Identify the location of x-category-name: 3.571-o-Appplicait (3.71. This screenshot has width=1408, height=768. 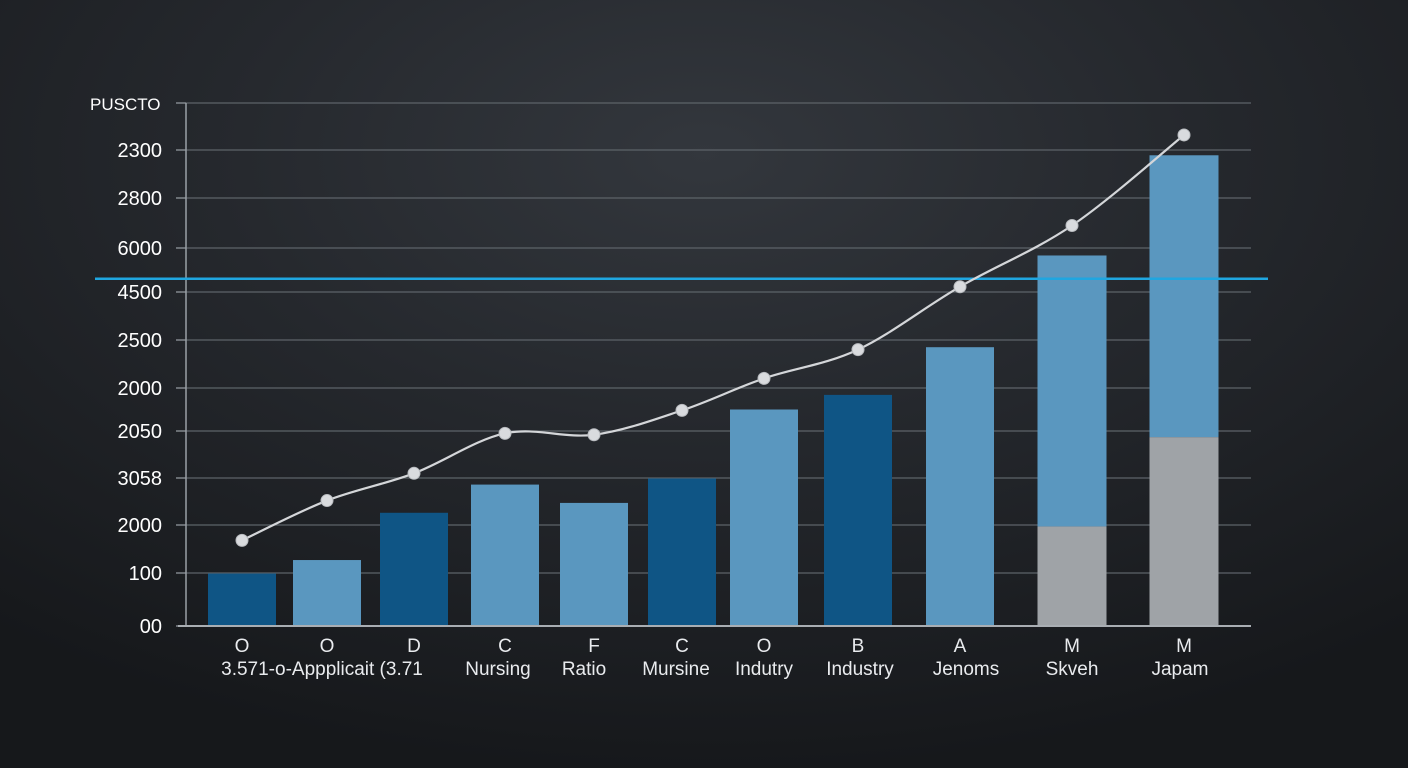
(322, 669).